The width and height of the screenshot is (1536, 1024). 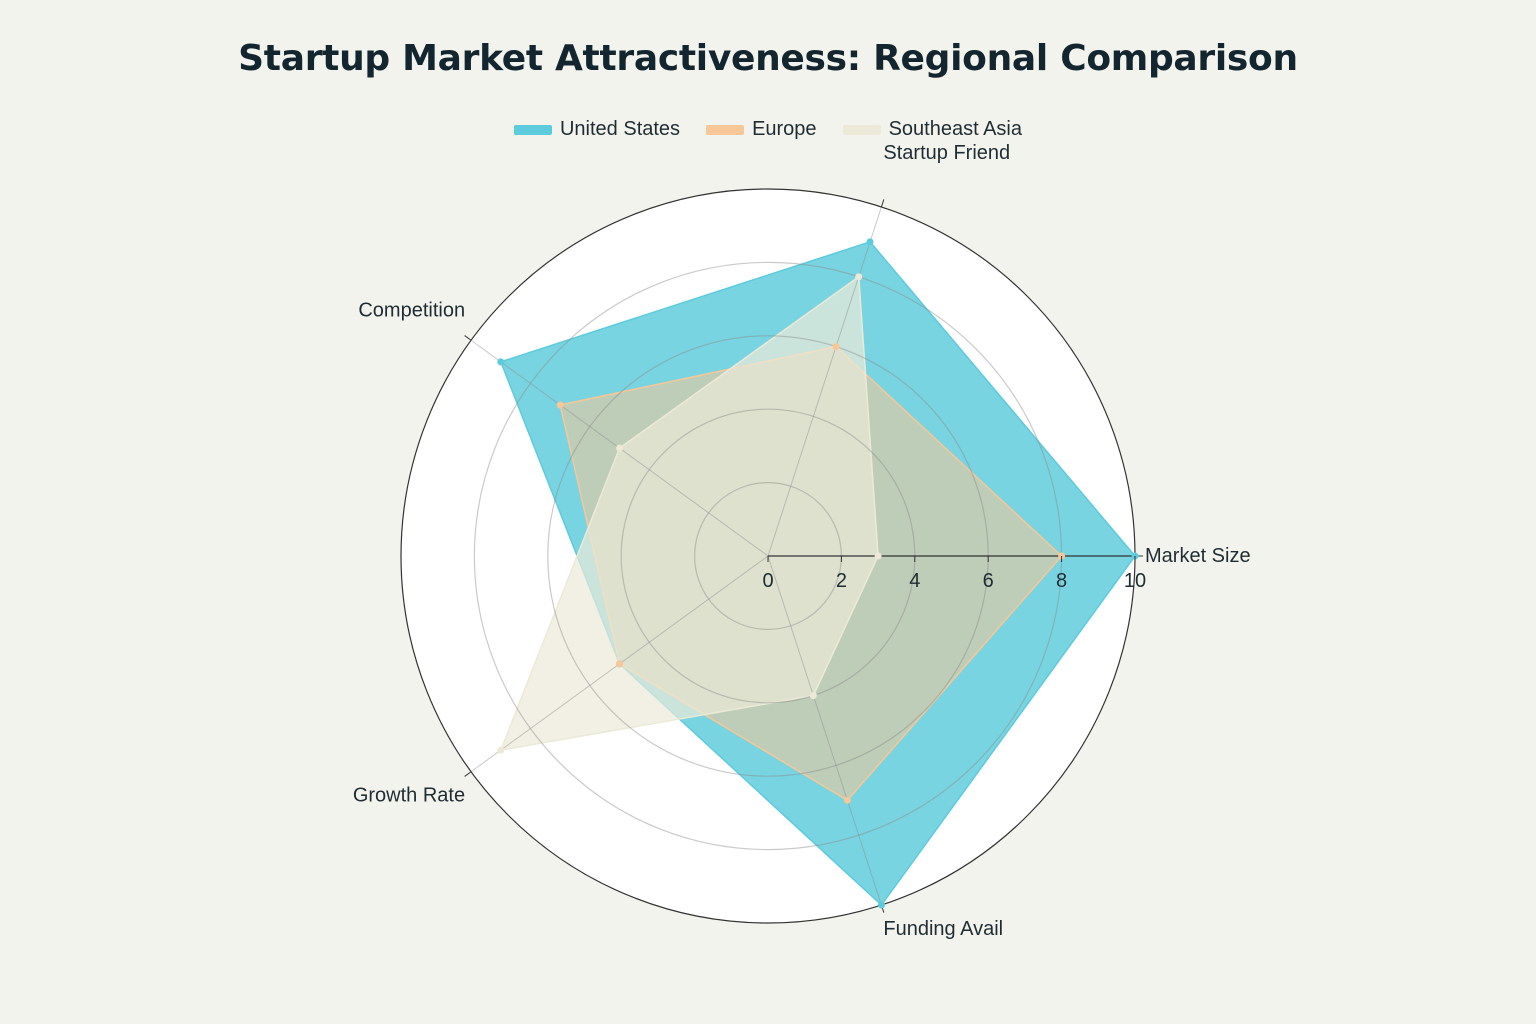 What do you see at coordinates (946, 153) in the screenshot?
I see `axis-label: Startup Friend` at bounding box center [946, 153].